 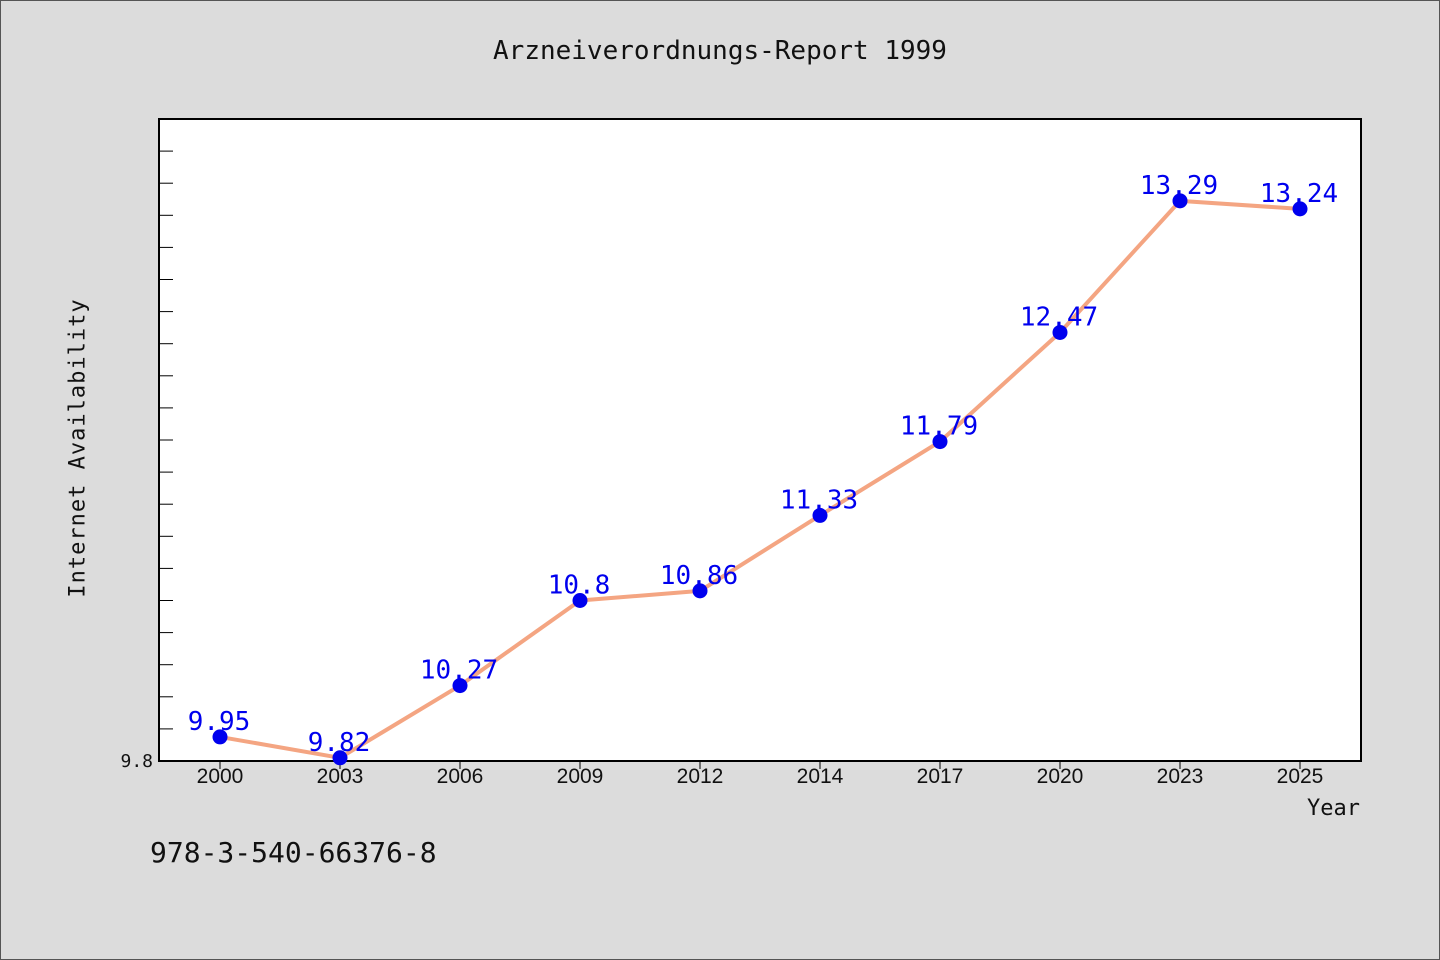 I want to click on data-label: 9.82, so click(x=339, y=743).